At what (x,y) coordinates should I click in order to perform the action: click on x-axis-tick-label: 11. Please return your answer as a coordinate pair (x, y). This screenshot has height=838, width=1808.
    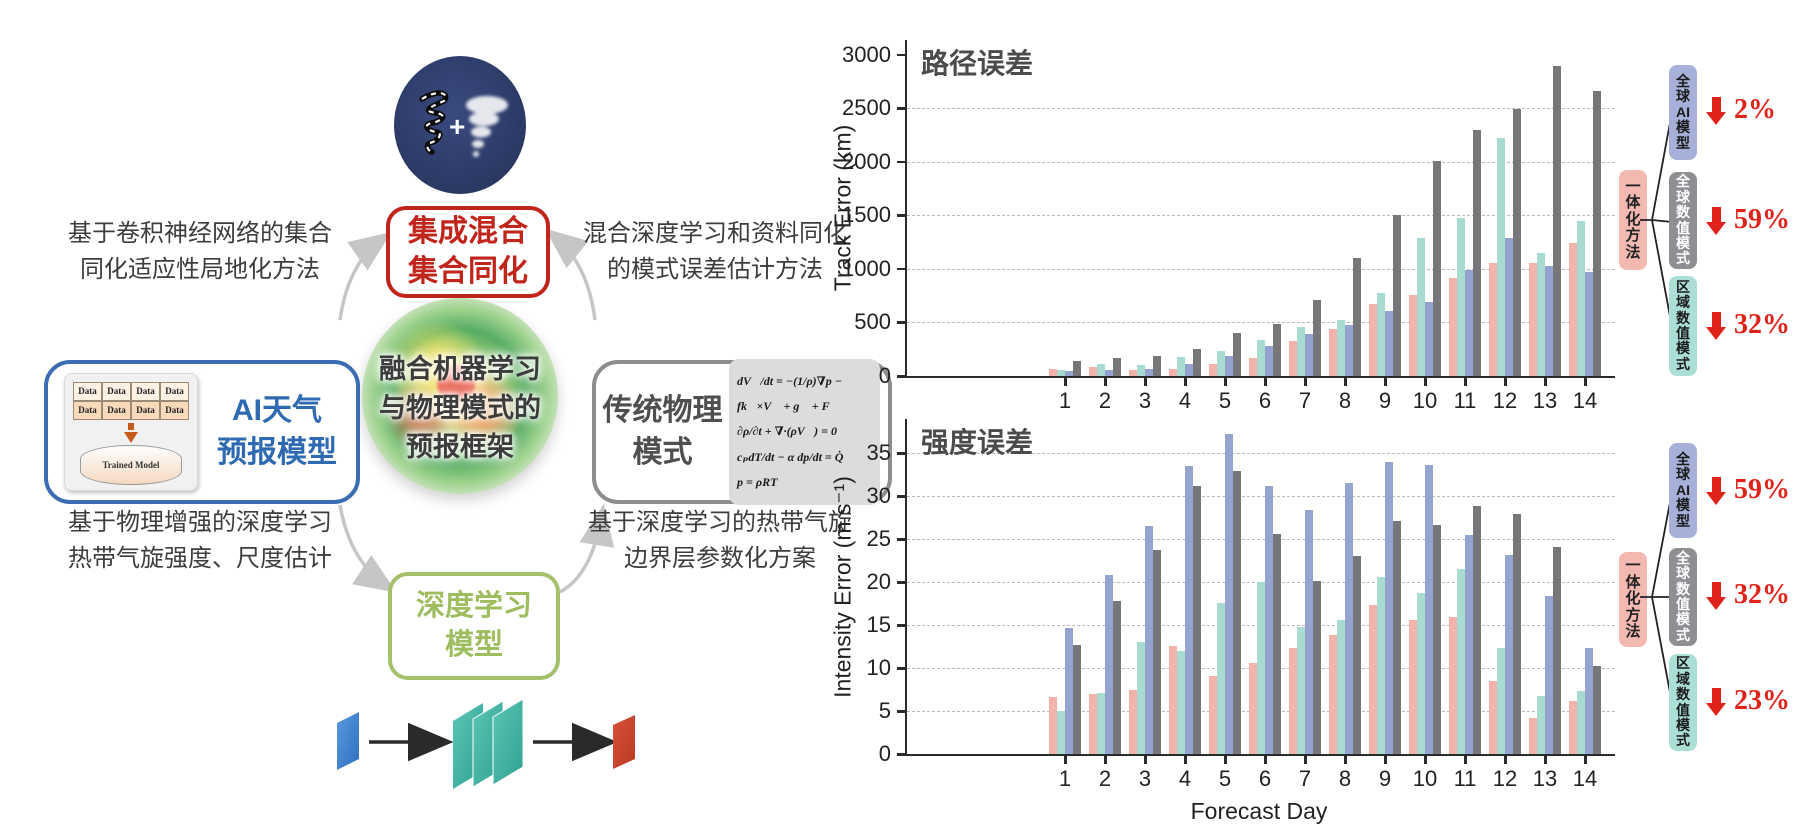
    Looking at the image, I should click on (1465, 778).